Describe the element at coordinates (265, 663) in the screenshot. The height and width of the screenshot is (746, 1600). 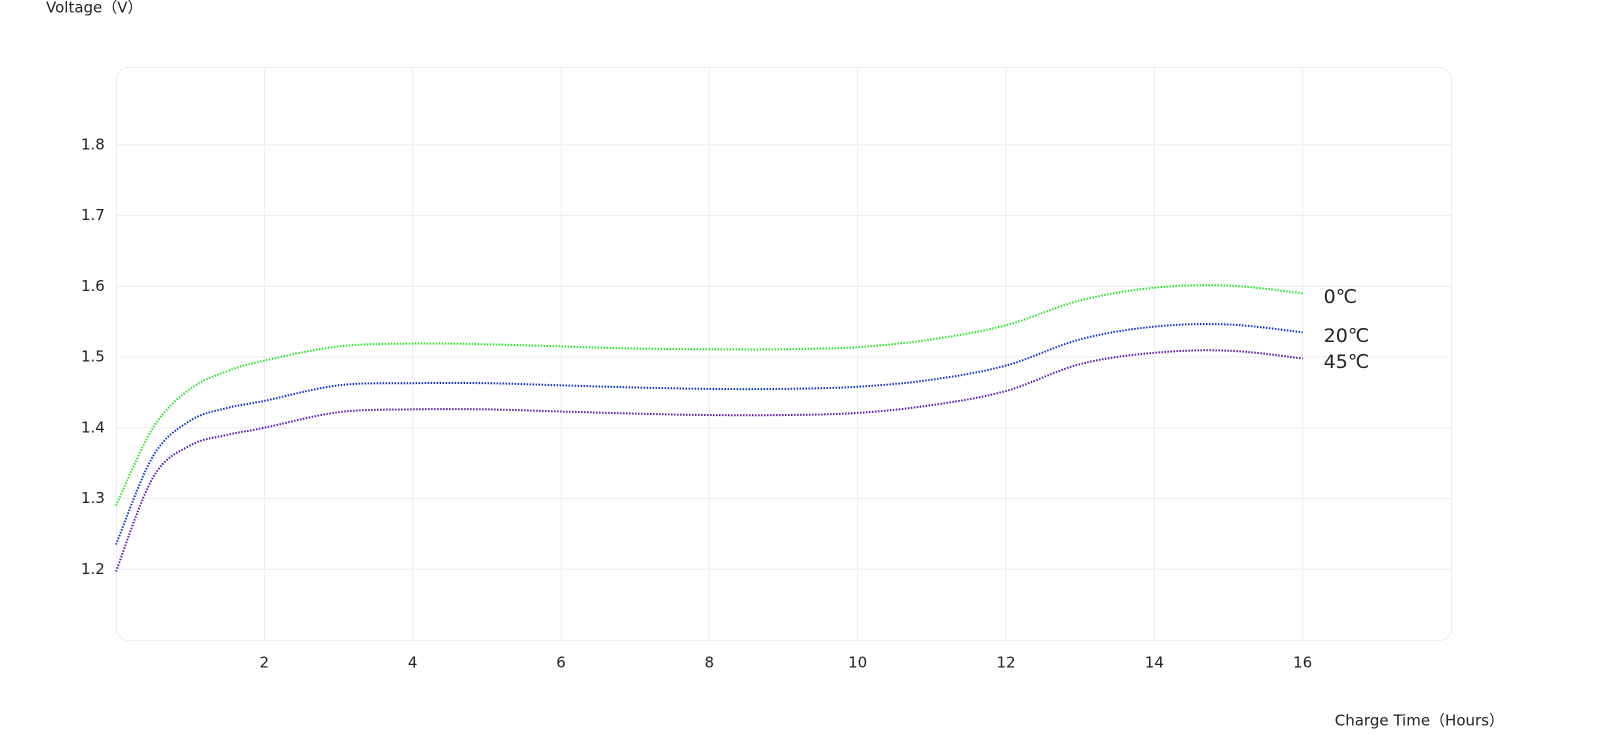
I see `x-tick-label: 2` at that location.